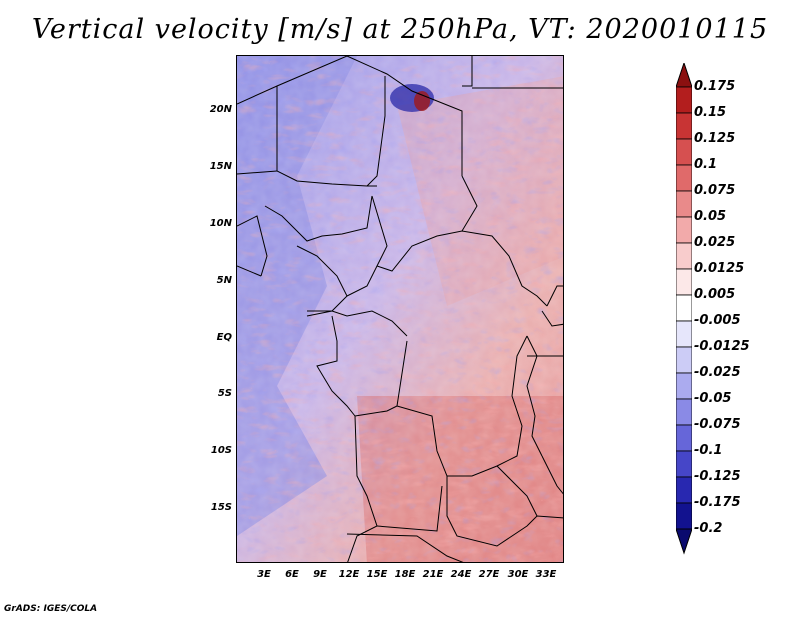  I want to click on lat-label: 5S, so click(224, 393).